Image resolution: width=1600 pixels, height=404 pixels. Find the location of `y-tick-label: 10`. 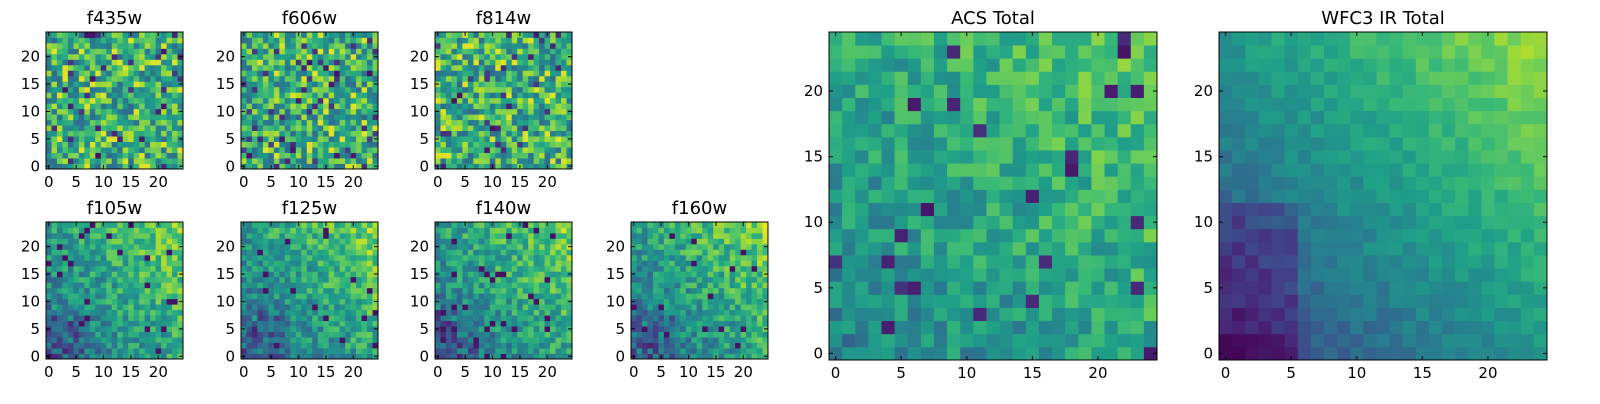

y-tick-label: 10 is located at coordinates (419, 111).